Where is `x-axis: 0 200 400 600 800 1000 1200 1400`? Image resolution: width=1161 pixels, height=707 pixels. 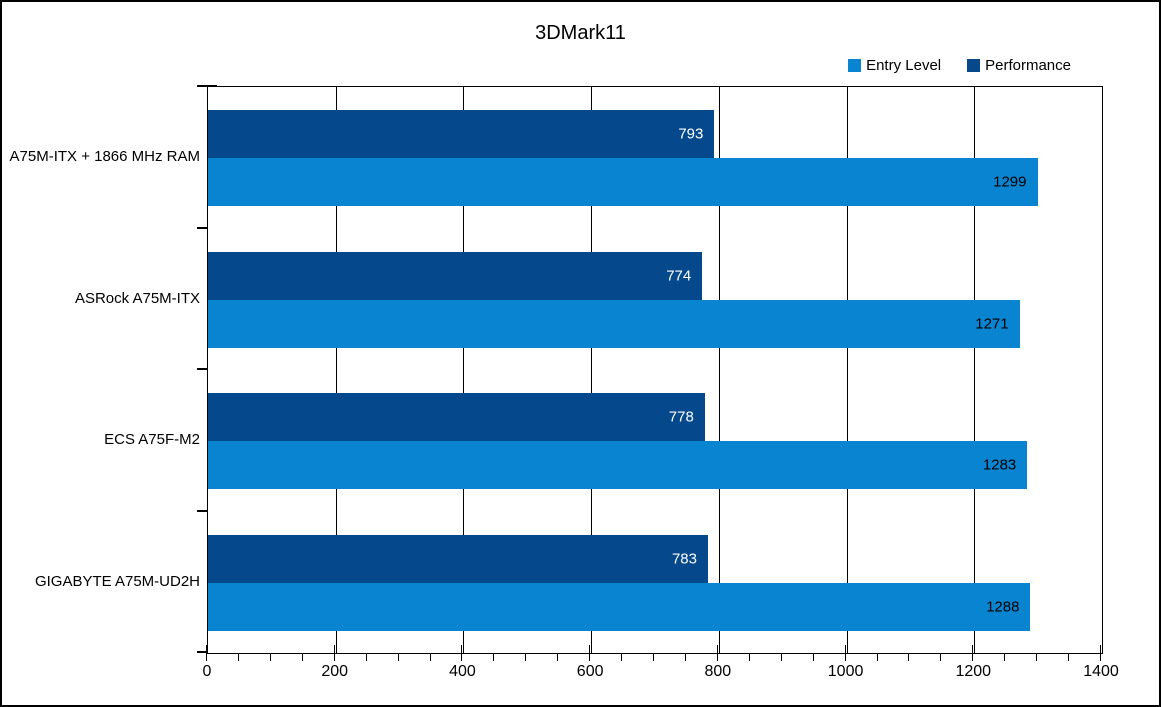
x-axis: 0 200 400 600 800 1000 1200 1400 is located at coordinates (661, 669).